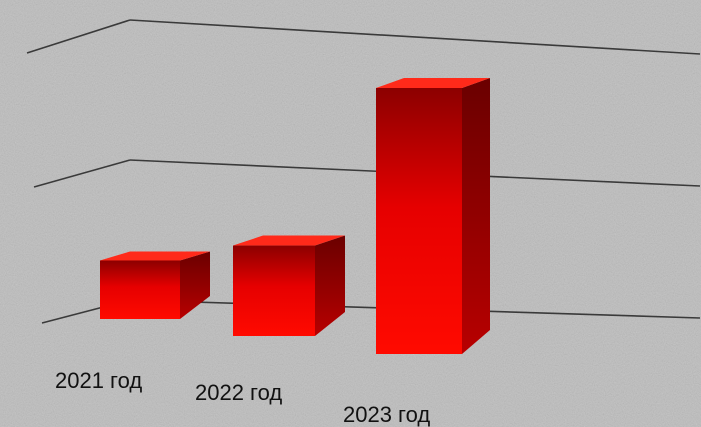  I want to click on category-labels: 2021 год 2022 год 2023 год, so click(242, 397).